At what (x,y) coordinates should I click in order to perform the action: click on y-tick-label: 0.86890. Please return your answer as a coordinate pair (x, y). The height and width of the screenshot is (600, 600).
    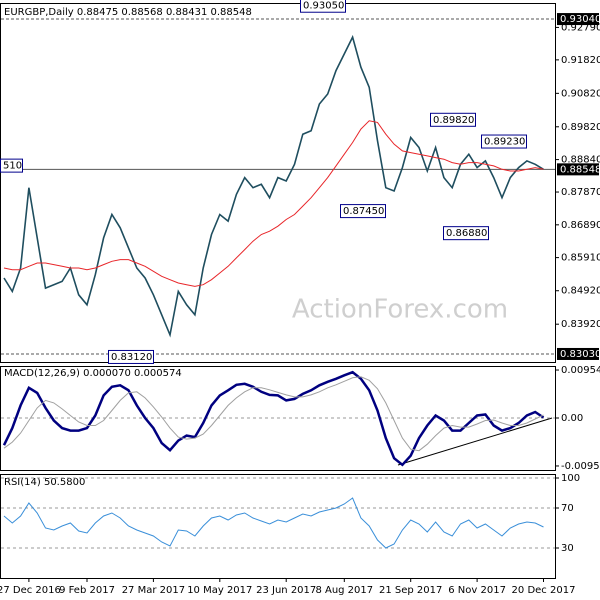
    Looking at the image, I should click on (580, 225).